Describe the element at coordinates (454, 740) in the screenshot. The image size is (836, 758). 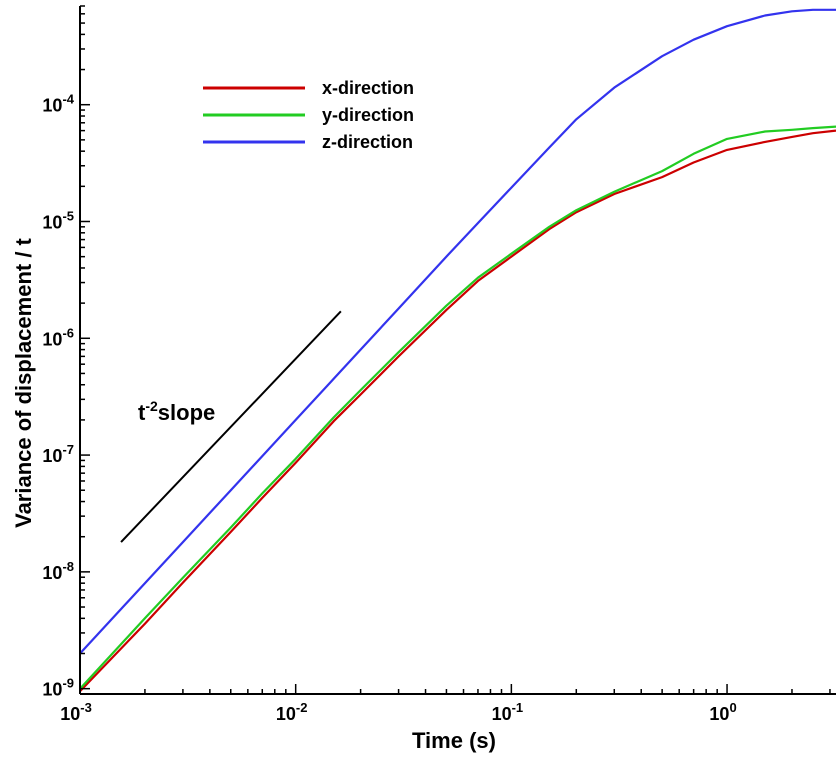
I see `x-axis-label: Time (s)` at that location.